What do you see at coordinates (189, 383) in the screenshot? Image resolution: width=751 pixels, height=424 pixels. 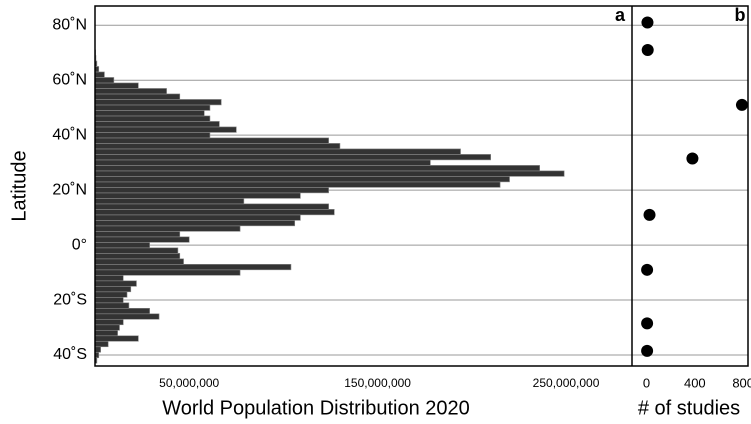 I see `x-tick-label: 50,000,000` at bounding box center [189, 383].